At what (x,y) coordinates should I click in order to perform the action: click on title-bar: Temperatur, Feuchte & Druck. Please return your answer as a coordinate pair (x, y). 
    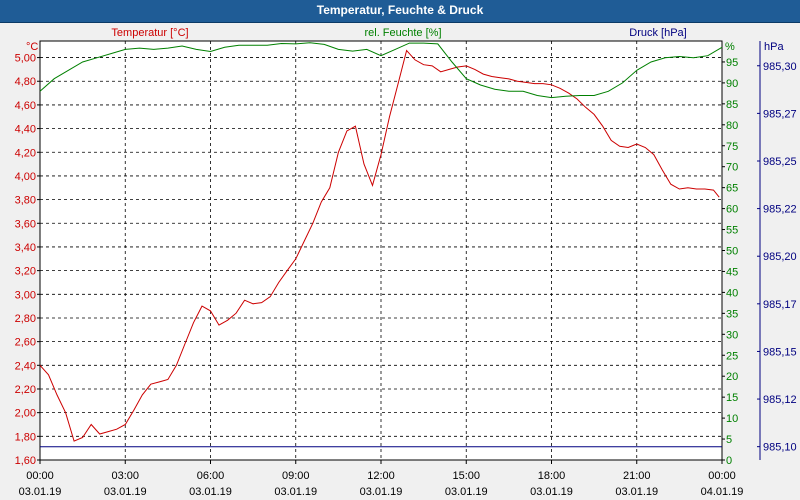
    Looking at the image, I should click on (400, 11).